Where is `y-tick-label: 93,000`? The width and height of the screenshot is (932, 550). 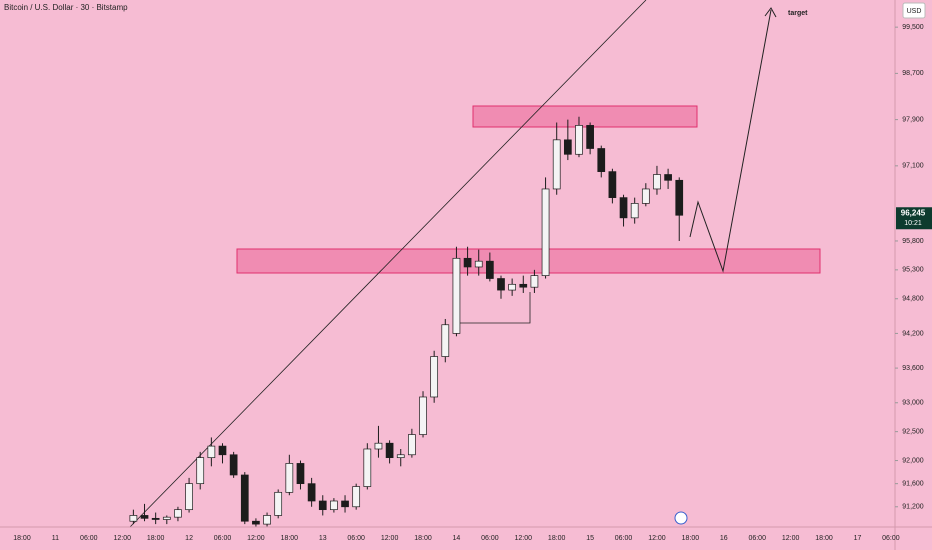 y-tick-label: 93,000 is located at coordinates (913, 403).